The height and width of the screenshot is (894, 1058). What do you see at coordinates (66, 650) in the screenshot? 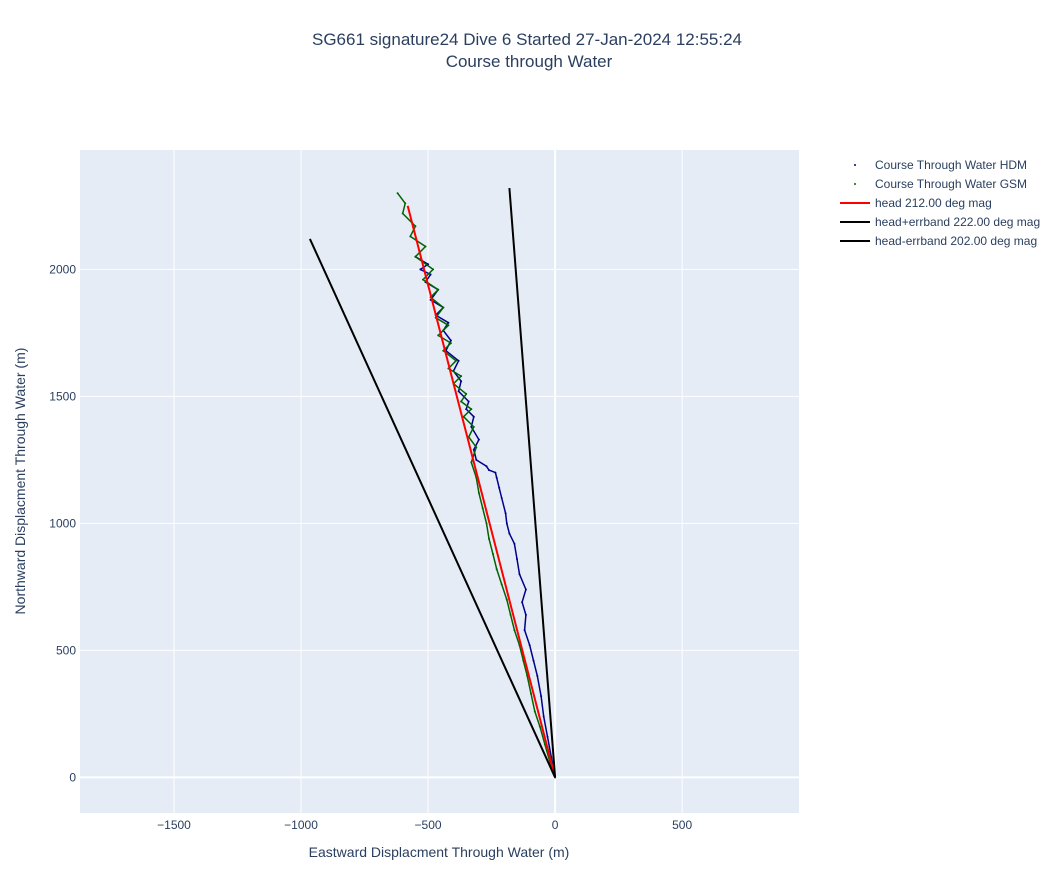
I see `y-tick-label: 500` at bounding box center [66, 650].